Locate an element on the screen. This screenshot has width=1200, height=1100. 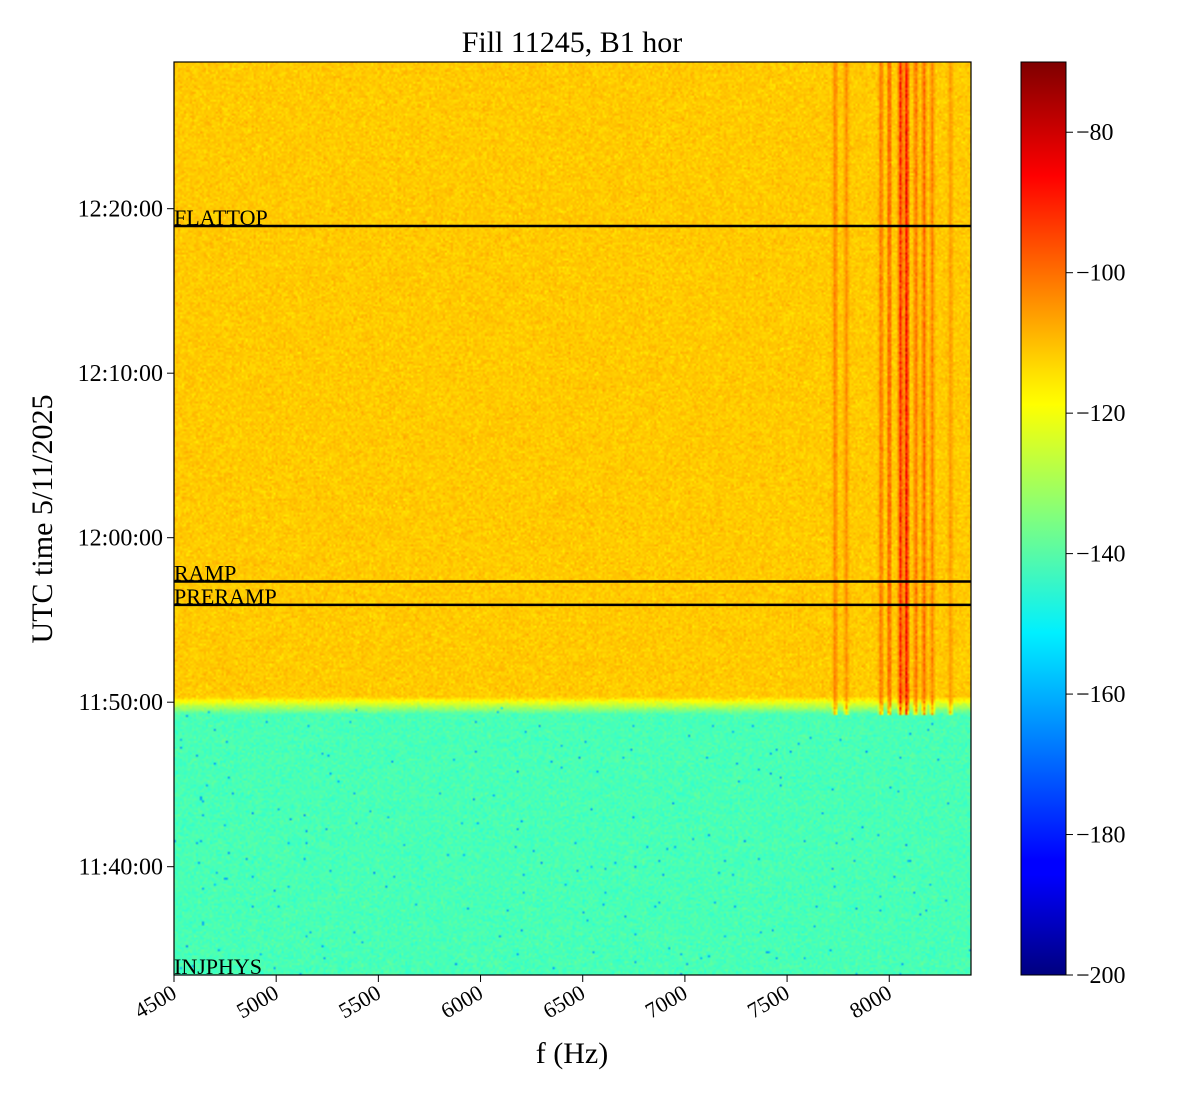
x-tick-label: 6500 is located at coordinates (564, 1002).